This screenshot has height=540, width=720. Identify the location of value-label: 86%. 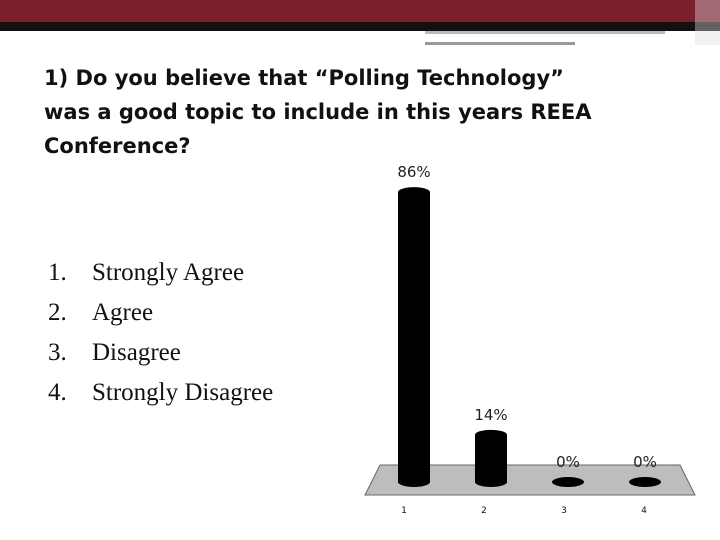
(413, 172).